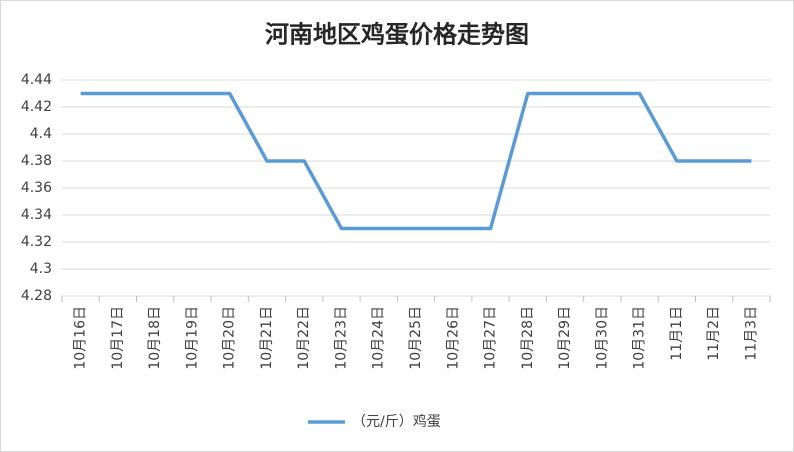  Describe the element at coordinates (528, 338) in the screenshot. I see `x-tick-label: 10月28日` at that location.